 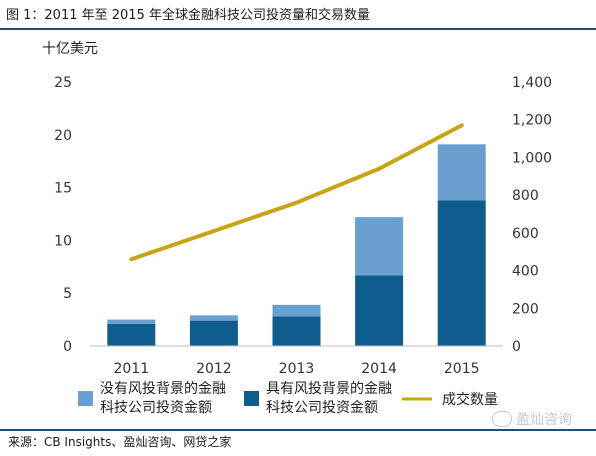 I want to click on bar-without-vc-2012, so click(x=213, y=318).